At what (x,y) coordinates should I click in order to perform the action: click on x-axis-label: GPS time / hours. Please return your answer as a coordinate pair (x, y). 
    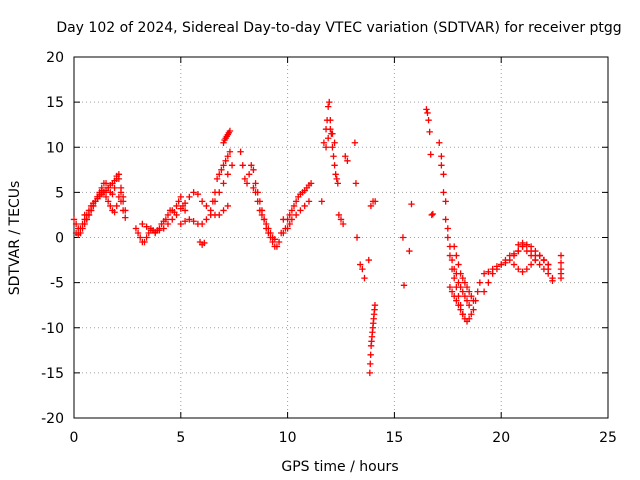
    Looking at the image, I should click on (339, 467).